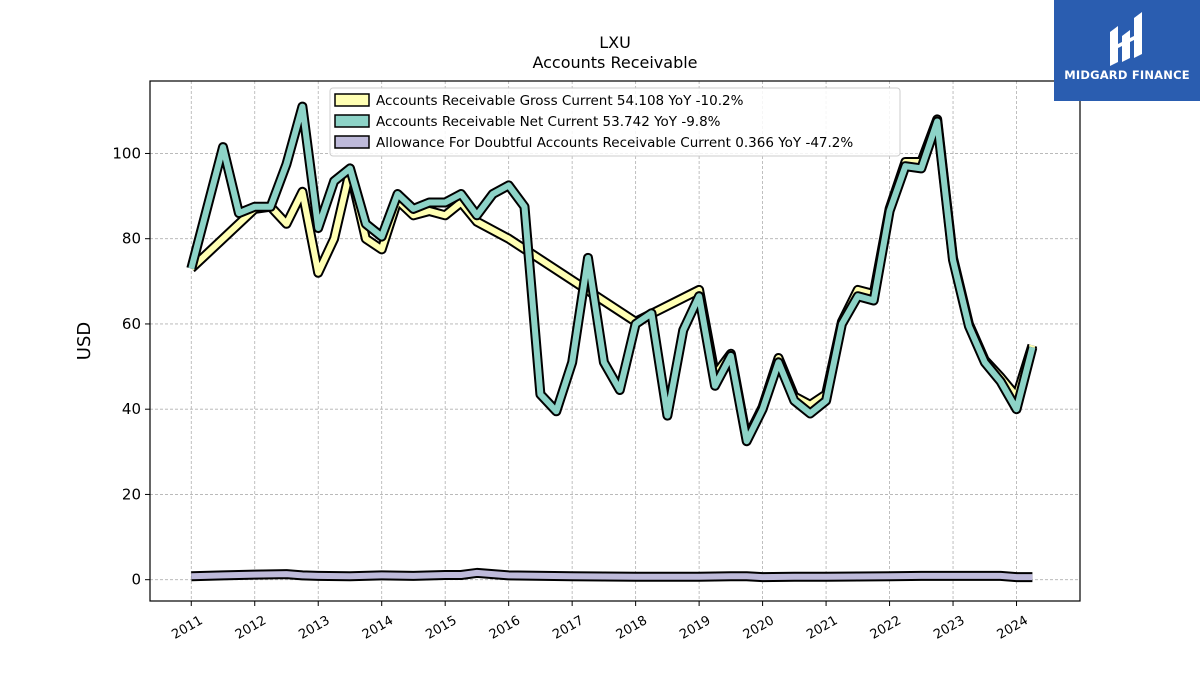 The height and width of the screenshot is (675, 1200). Describe the element at coordinates (136, 580) in the screenshot. I see `y-tick-label: 0` at that location.